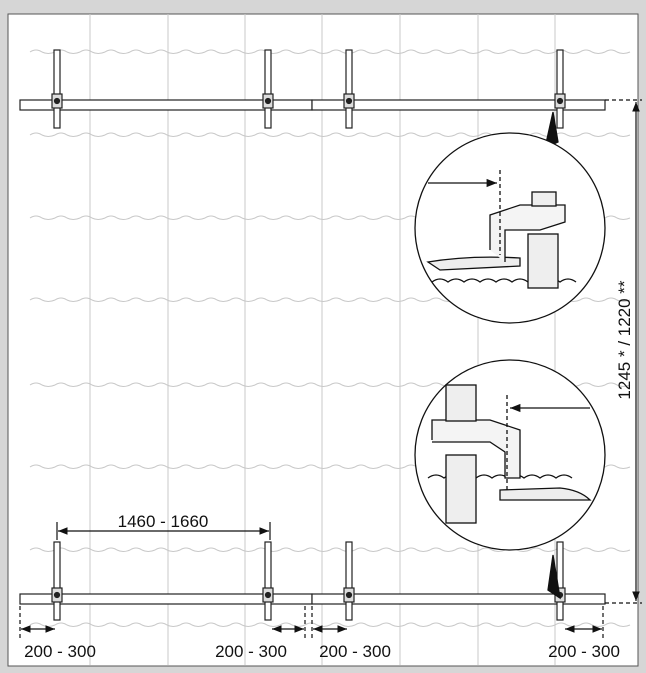 Image resolution: width=646 pixels, height=673 pixels. I want to click on width-label: 1460 - 1660, so click(163, 521).